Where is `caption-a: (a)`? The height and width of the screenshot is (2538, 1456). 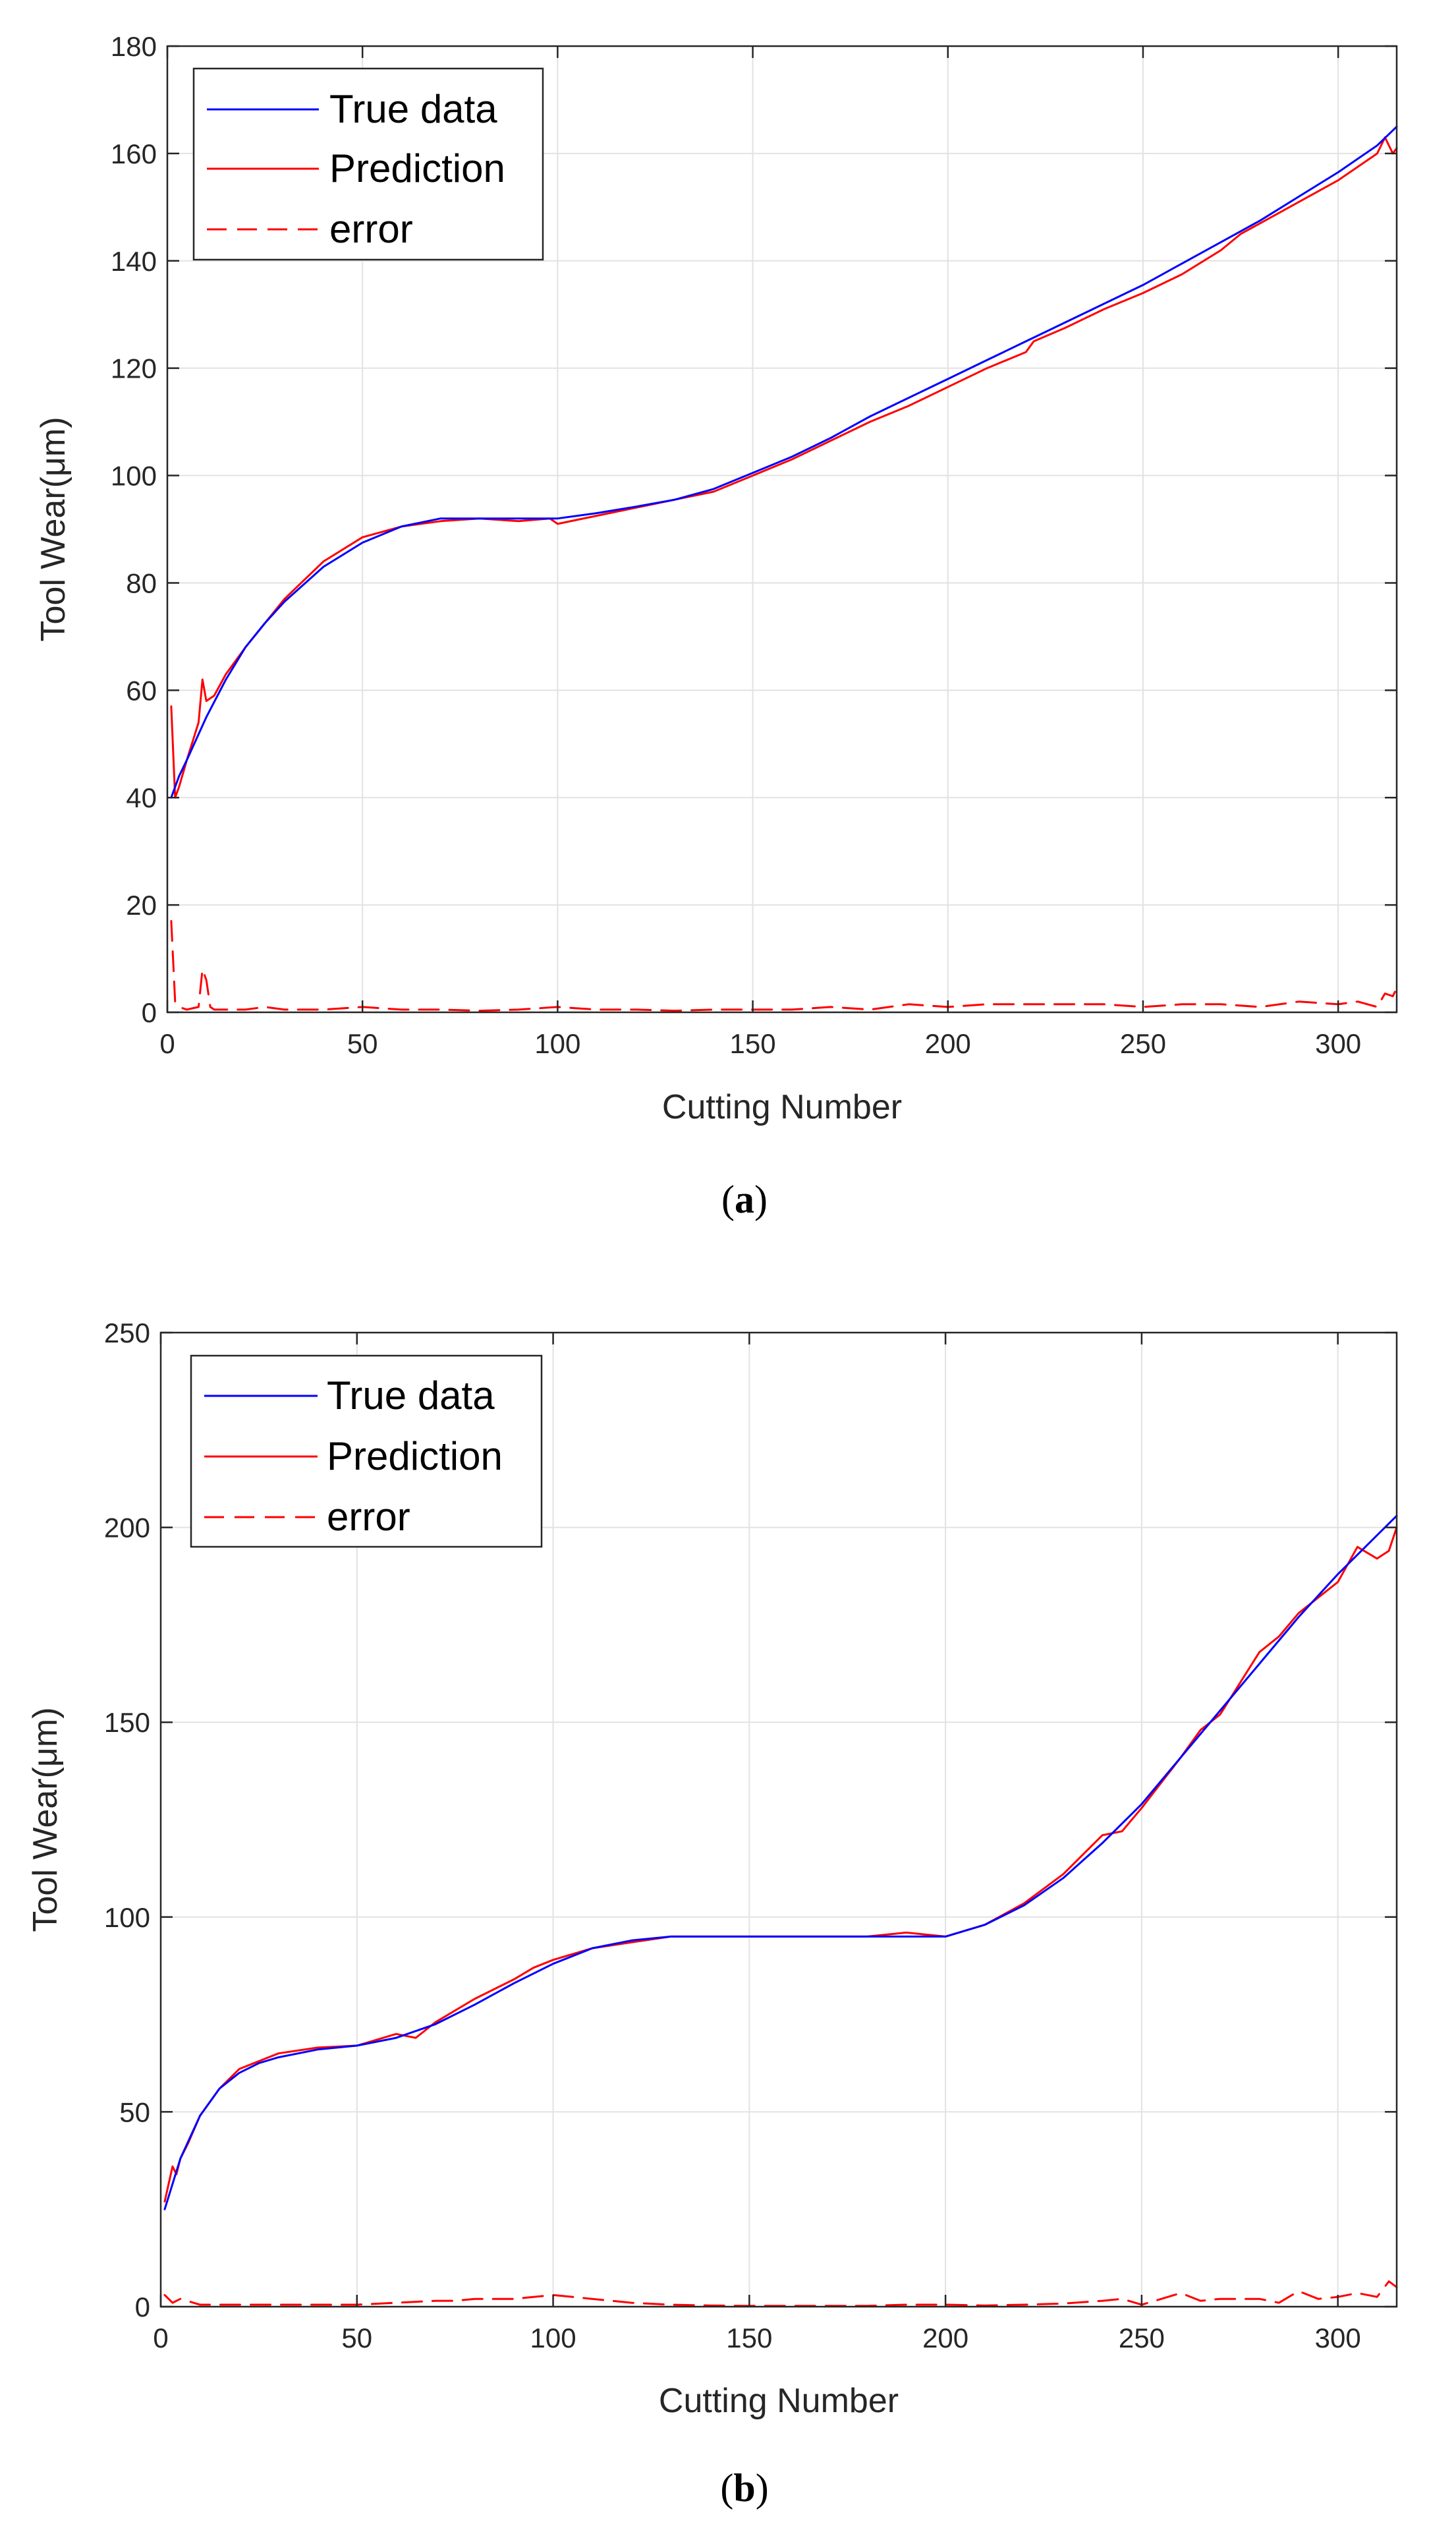
caption-a: (a) is located at coordinates (744, 1199).